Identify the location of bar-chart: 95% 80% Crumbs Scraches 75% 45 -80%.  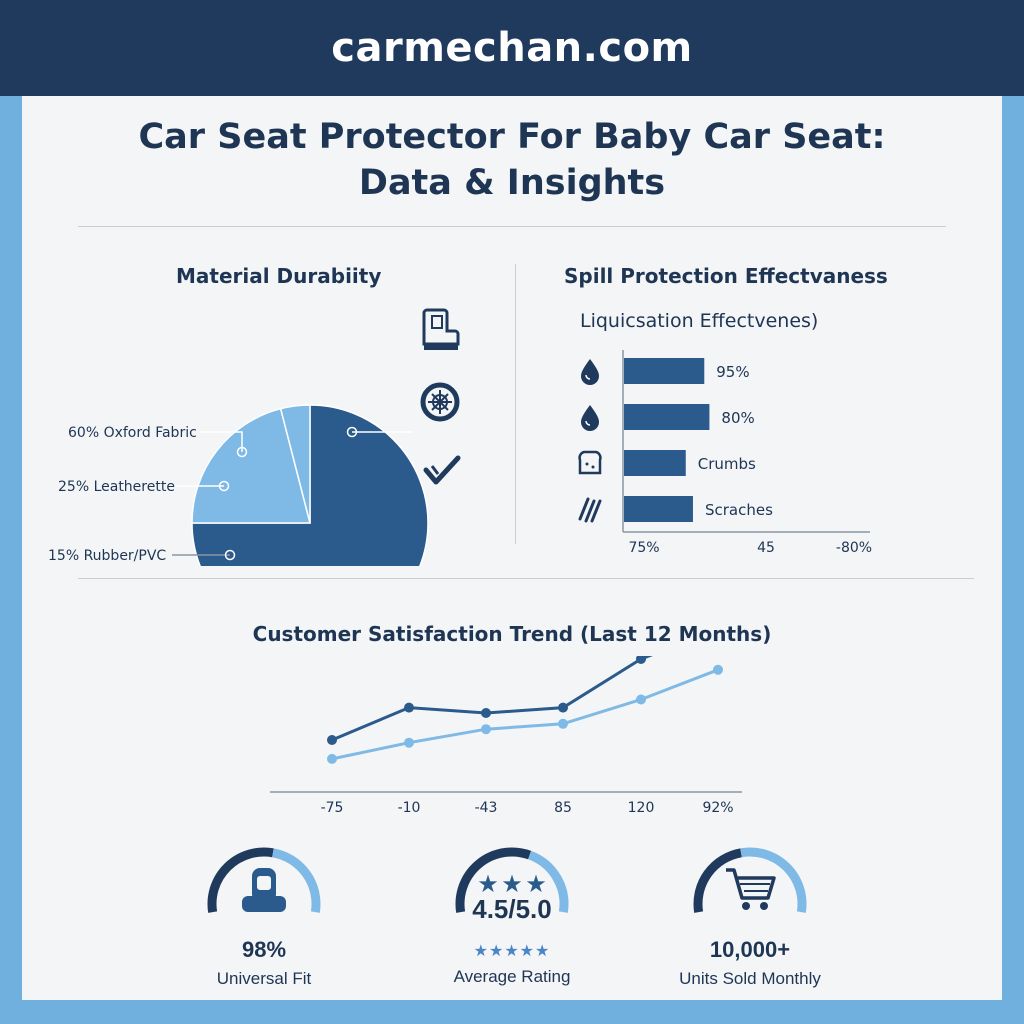
(725, 453).